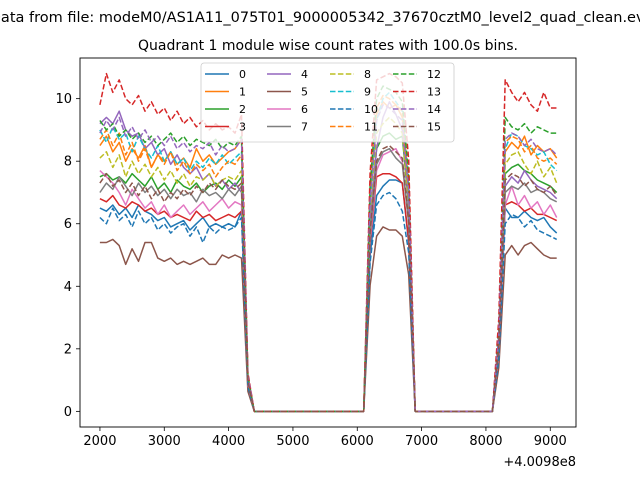  Describe the element at coordinates (434, 109) in the screenshot. I see `legend-label-14: 14` at that location.